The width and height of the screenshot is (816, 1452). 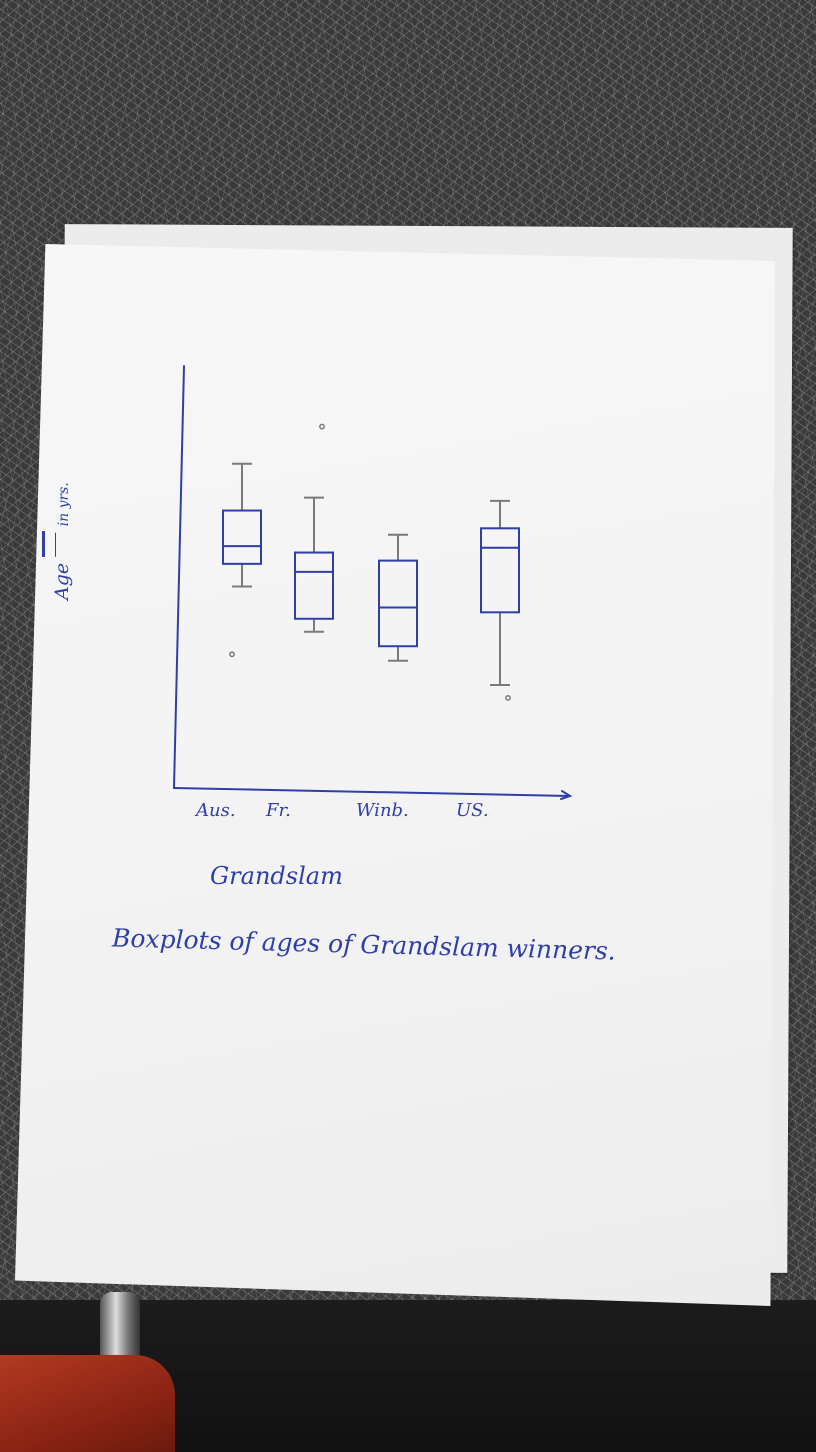 I want to click on box-fr, so click(x=314, y=528).